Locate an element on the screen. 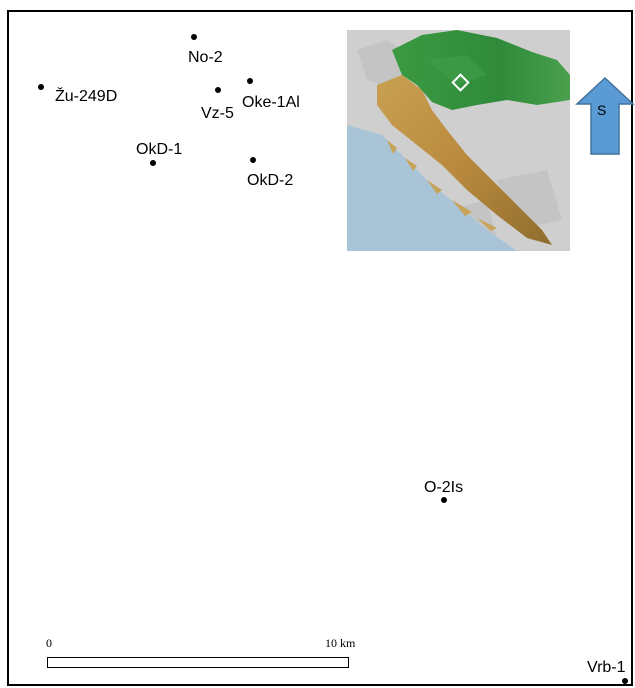  well-point-o-2is is located at coordinates (444, 500).